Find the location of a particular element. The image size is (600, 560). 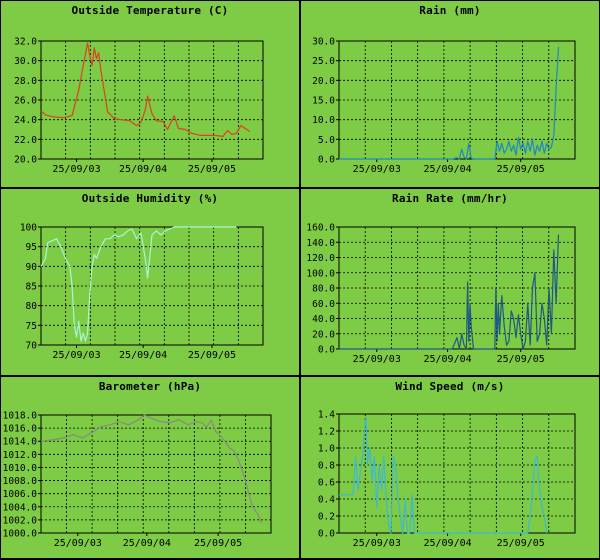

y-tick-label: 28.0 is located at coordinates (25, 81).